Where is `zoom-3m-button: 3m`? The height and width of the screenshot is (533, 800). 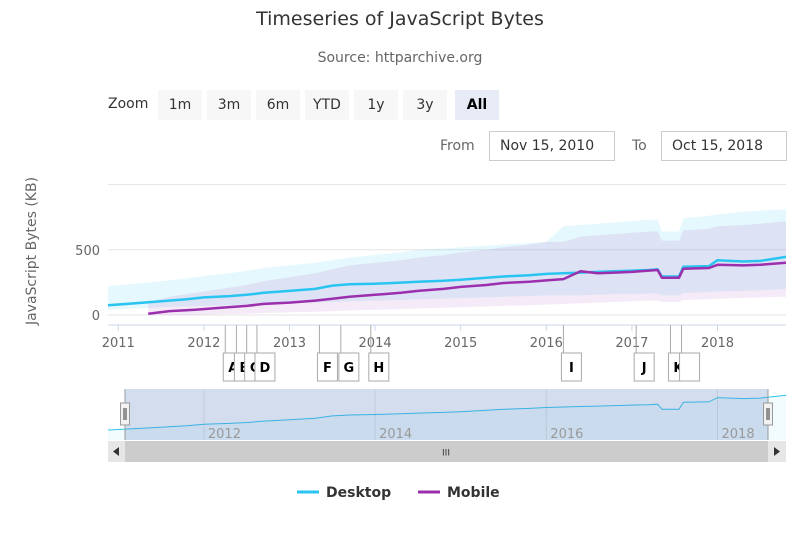
zoom-3m-button: 3m is located at coordinates (229, 105).